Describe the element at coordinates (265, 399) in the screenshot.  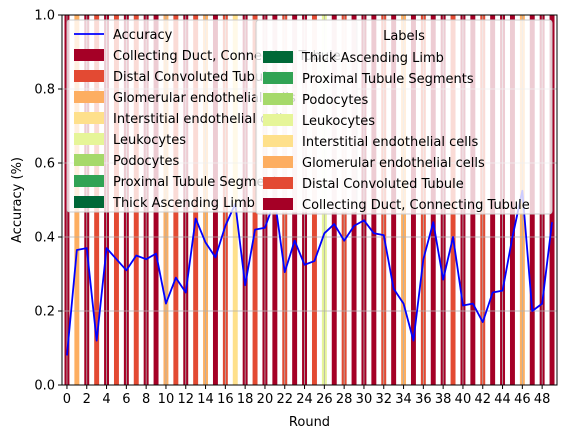
I see `x-tick-label: 20` at that location.